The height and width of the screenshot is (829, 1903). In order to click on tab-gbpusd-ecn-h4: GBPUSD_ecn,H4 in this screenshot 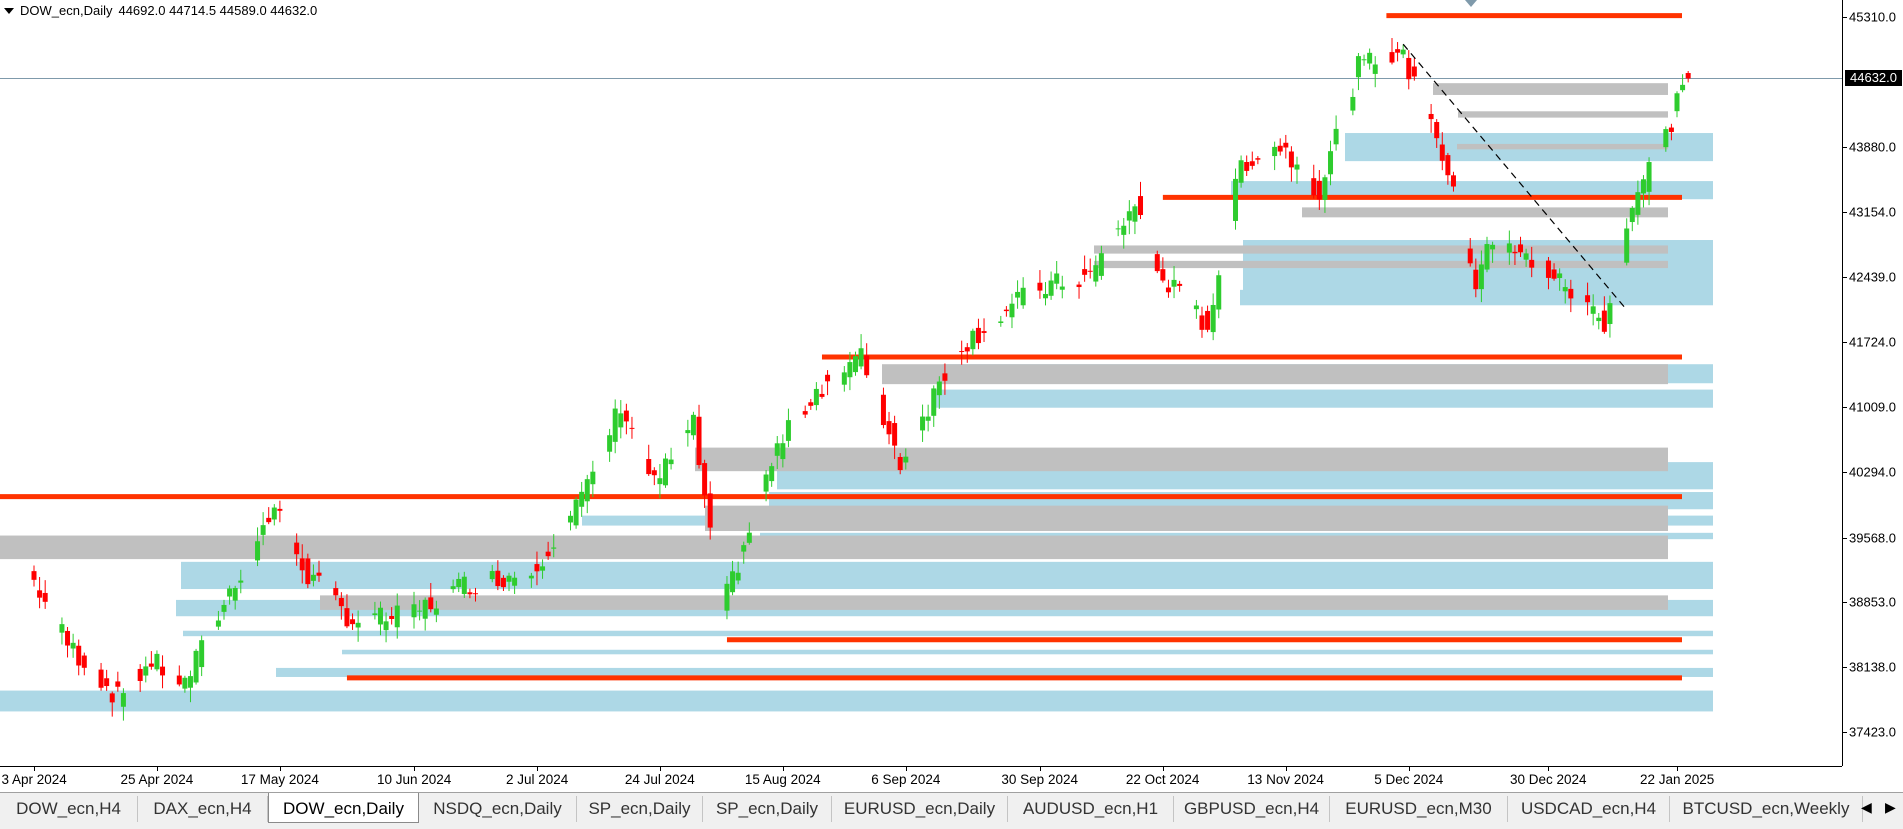, I will do `click(1252, 809)`.